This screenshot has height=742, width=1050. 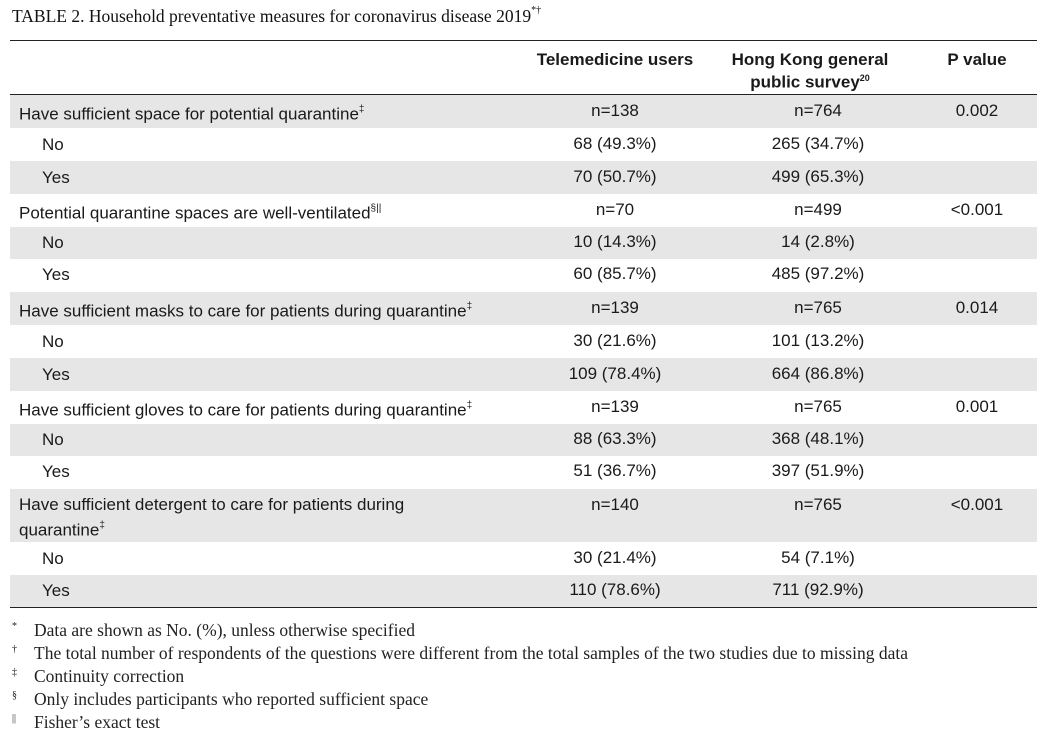 What do you see at coordinates (615, 241) in the screenshot?
I see `cell-telemedicine: 10 (14.3%)` at bounding box center [615, 241].